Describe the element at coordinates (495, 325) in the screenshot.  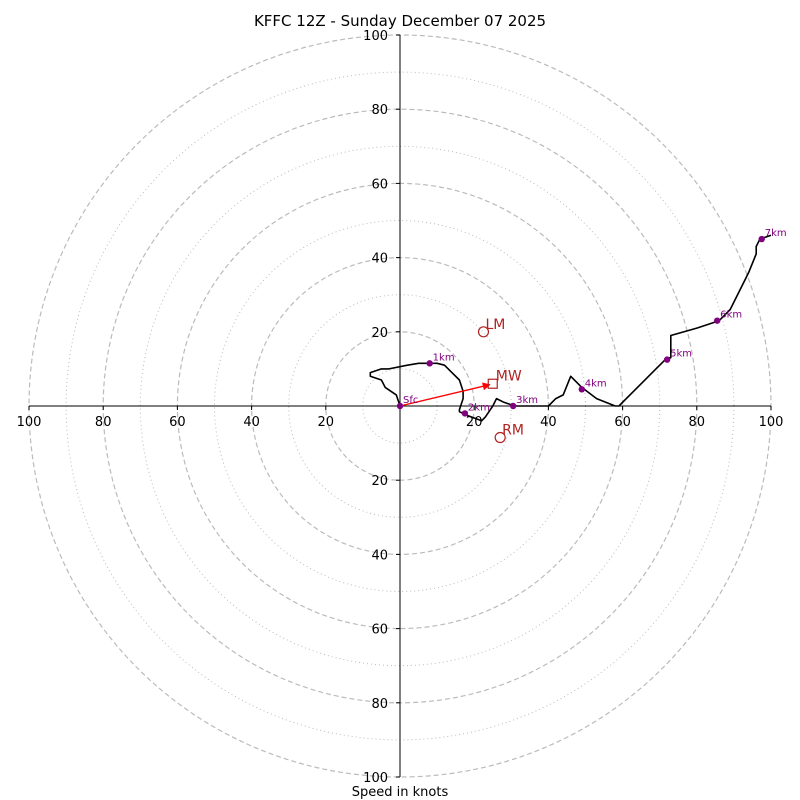
I see `left-mover-label: LM` at that location.